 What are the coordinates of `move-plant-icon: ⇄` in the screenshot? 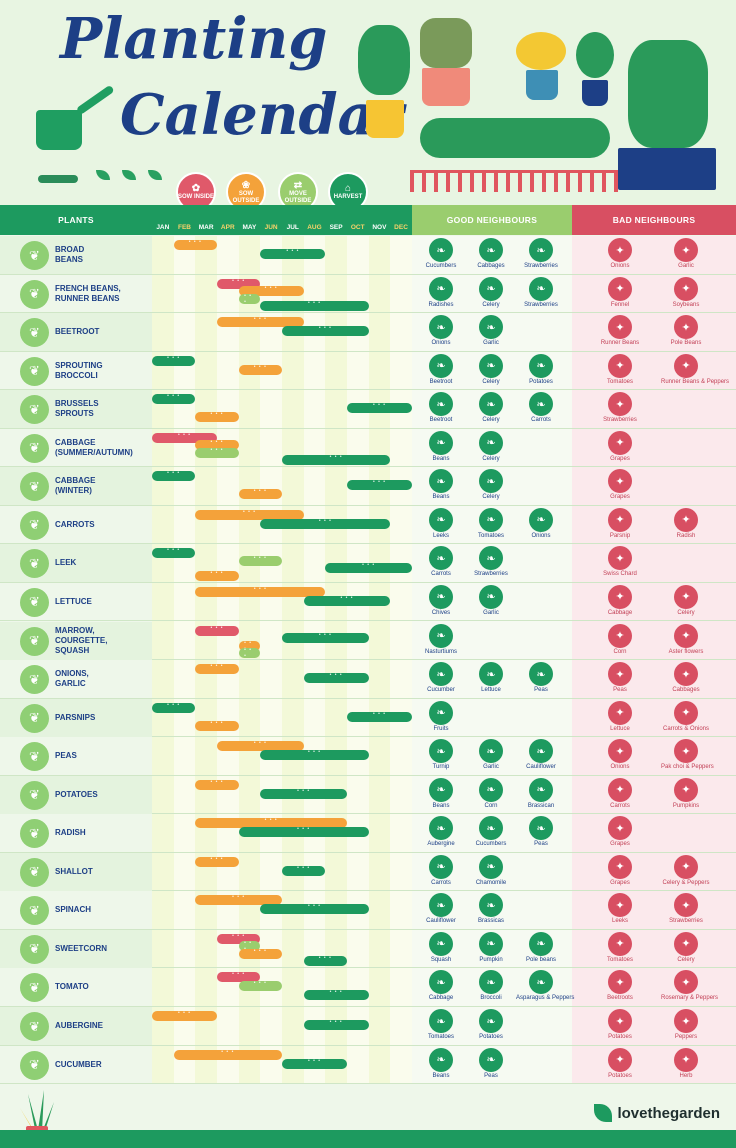 It's located at (298, 185).